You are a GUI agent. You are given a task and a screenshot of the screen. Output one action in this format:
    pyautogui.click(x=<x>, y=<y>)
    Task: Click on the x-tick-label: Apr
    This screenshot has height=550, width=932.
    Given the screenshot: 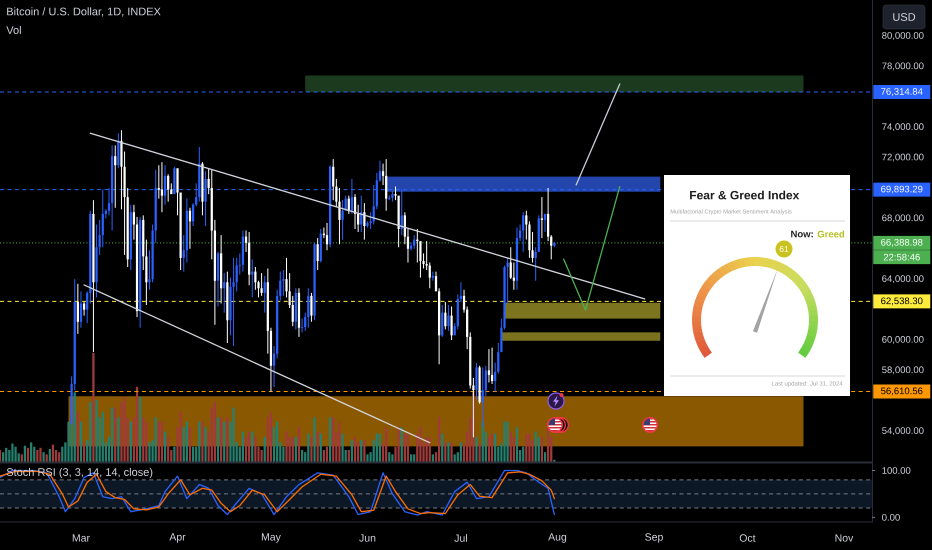 What is the action you would take?
    pyautogui.click(x=177, y=538)
    